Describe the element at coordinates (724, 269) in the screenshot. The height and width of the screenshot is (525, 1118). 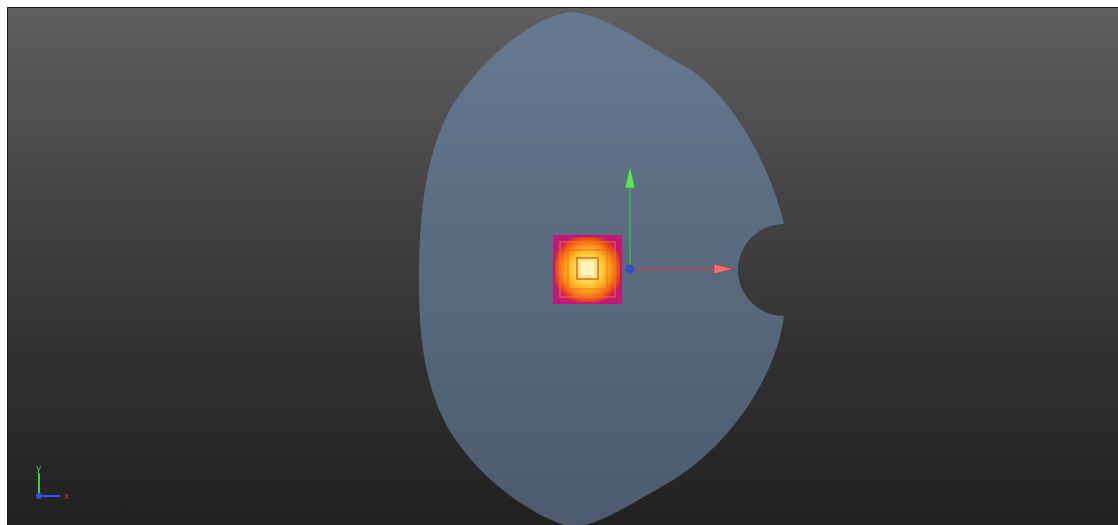
I see `gizmo-x-arrow-icon` at that location.